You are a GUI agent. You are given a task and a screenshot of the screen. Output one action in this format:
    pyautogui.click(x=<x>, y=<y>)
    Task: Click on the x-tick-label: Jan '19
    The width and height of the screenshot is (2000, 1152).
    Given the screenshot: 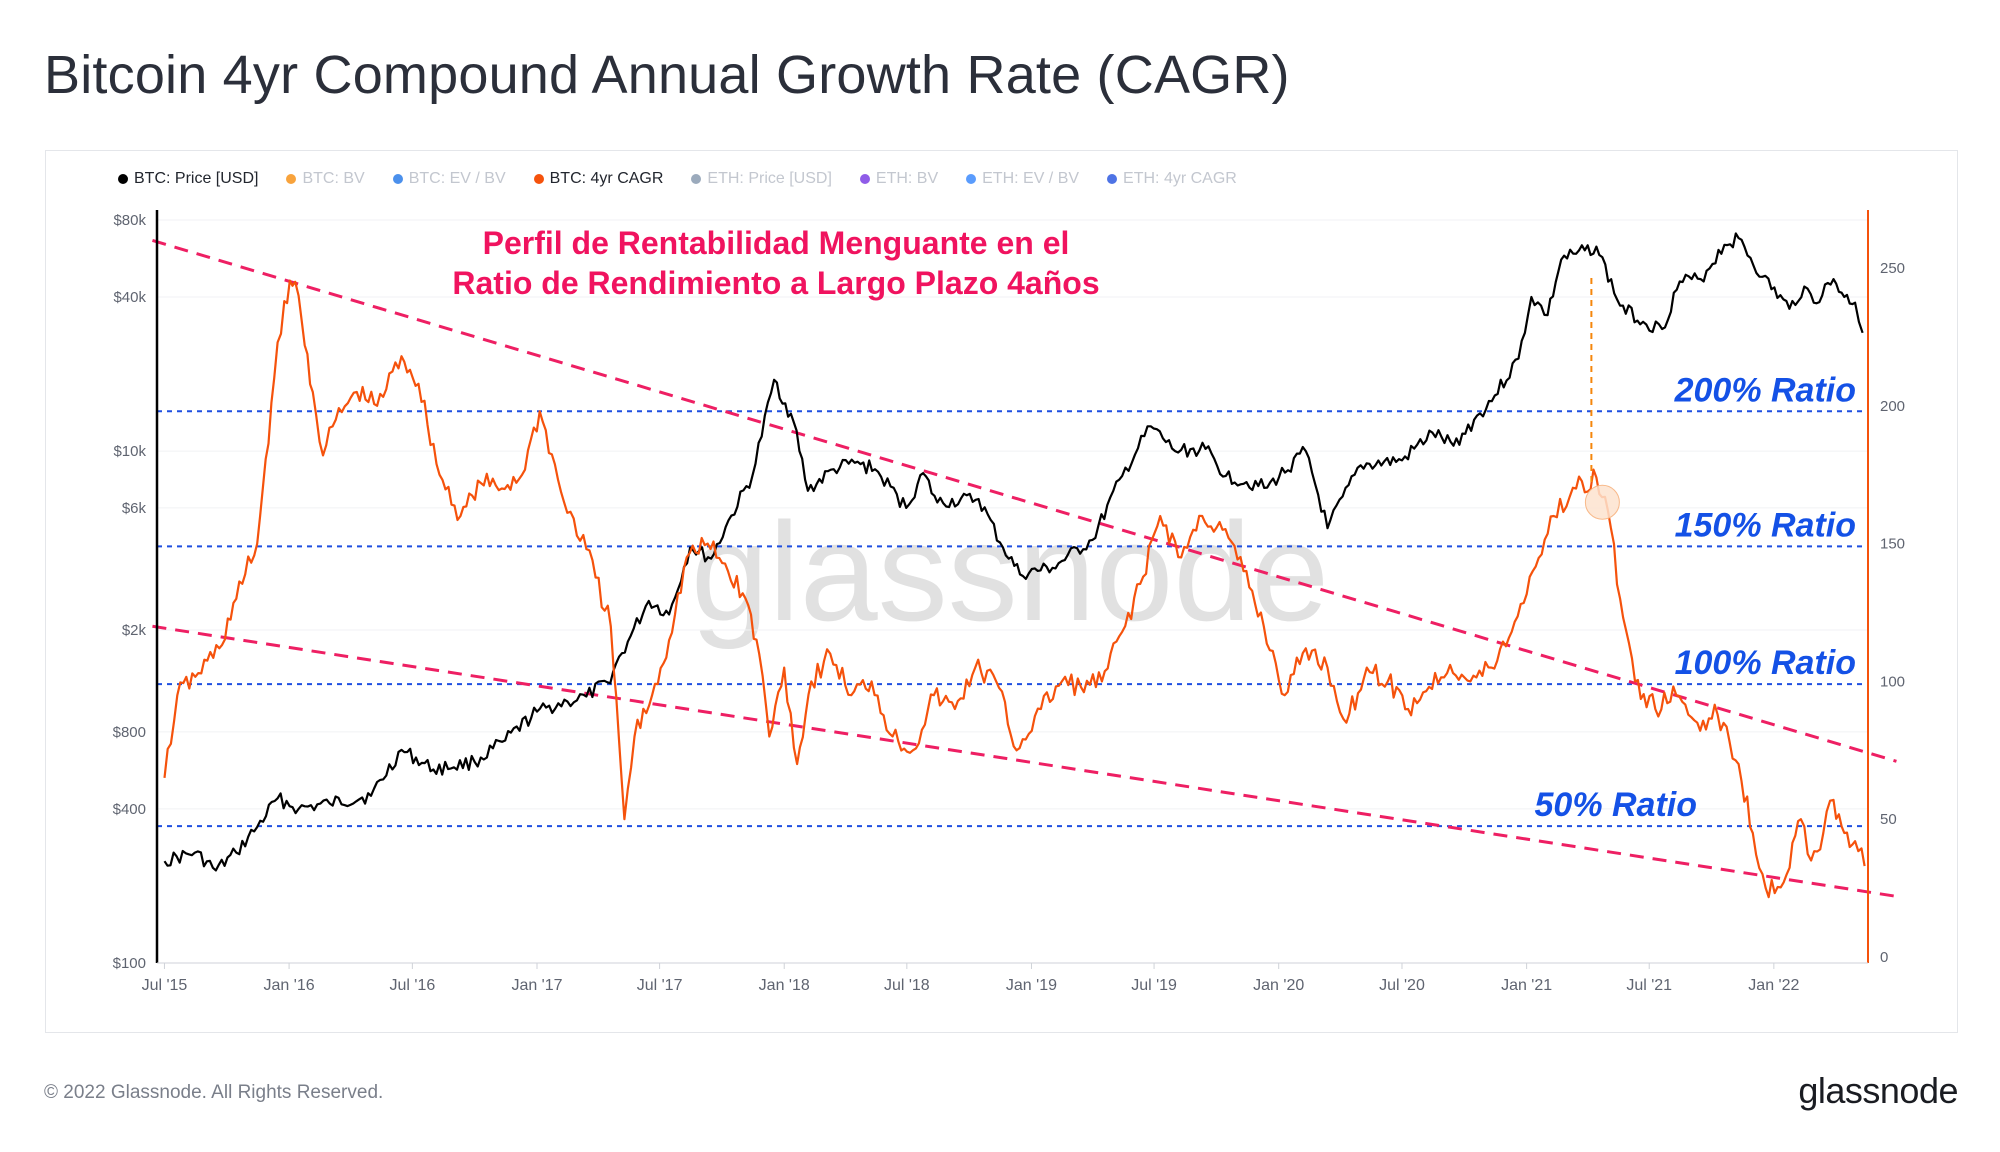 What is the action you would take?
    pyautogui.click(x=1031, y=985)
    